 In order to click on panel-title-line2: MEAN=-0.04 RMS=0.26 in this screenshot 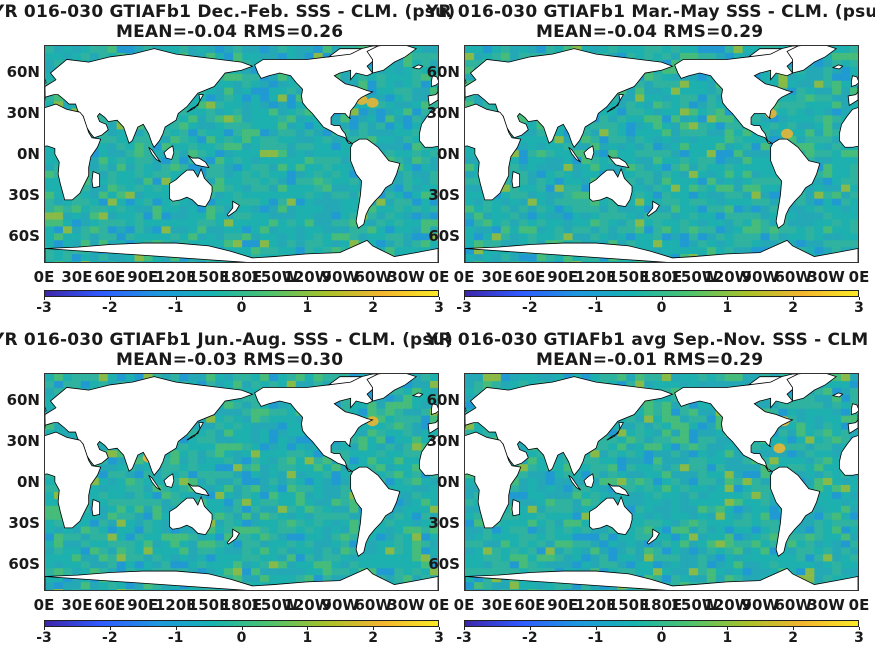, I will do `click(230, 32)`.